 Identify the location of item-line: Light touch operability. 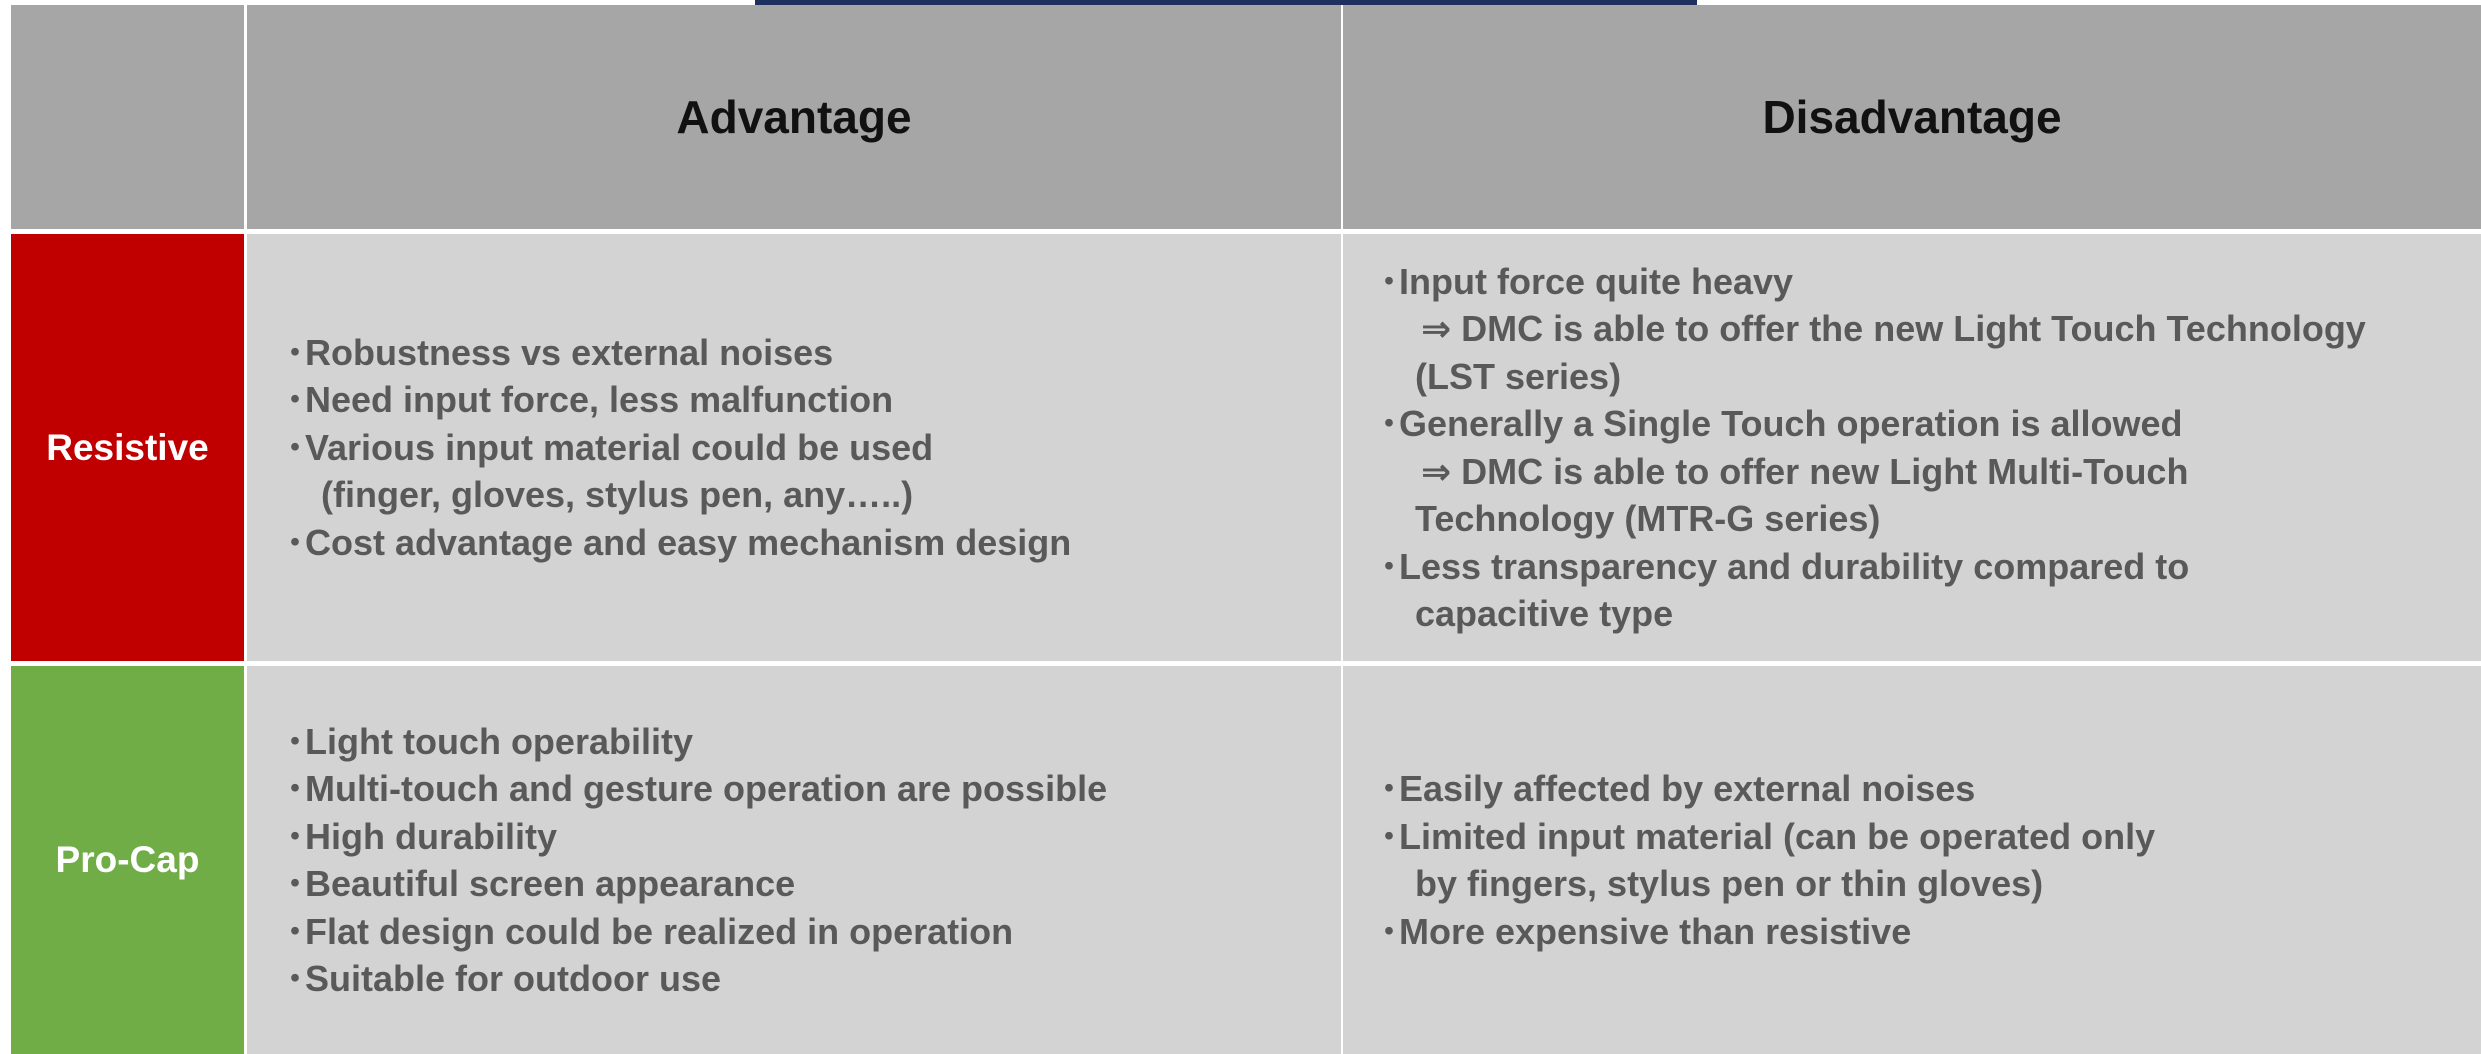
(692, 742).